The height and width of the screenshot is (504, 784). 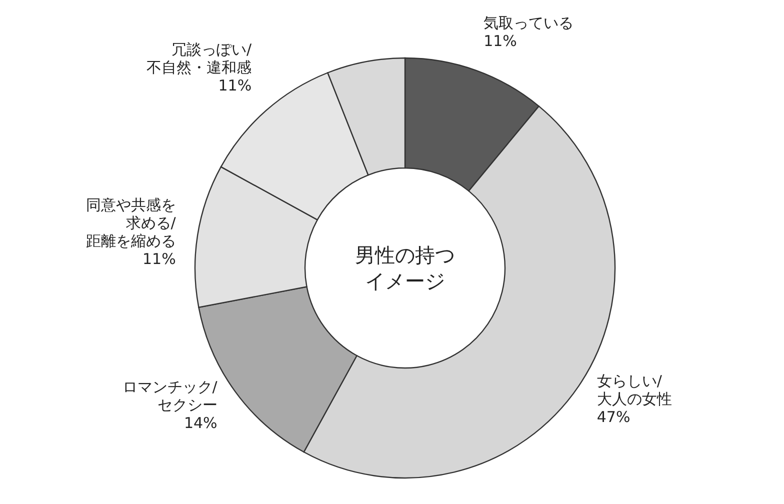 I want to click on slice-label: 気取っている, so click(x=529, y=23).